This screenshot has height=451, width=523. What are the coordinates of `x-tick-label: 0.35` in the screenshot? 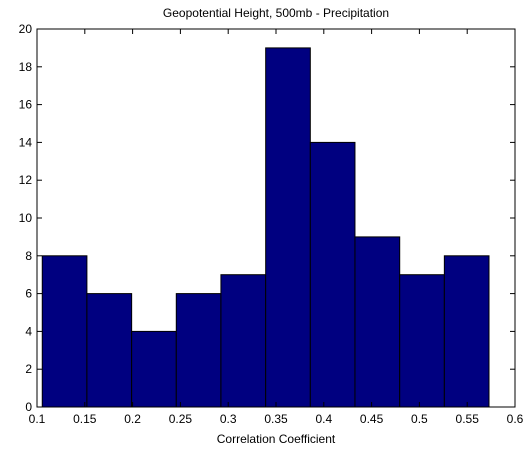 It's located at (276, 419).